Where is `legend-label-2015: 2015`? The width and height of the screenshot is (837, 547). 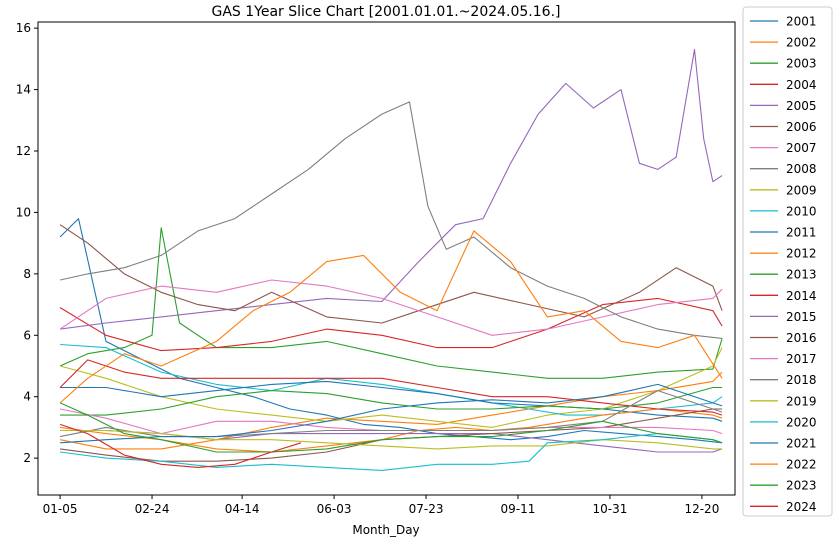 legend-label-2015: 2015 is located at coordinates (801, 317).